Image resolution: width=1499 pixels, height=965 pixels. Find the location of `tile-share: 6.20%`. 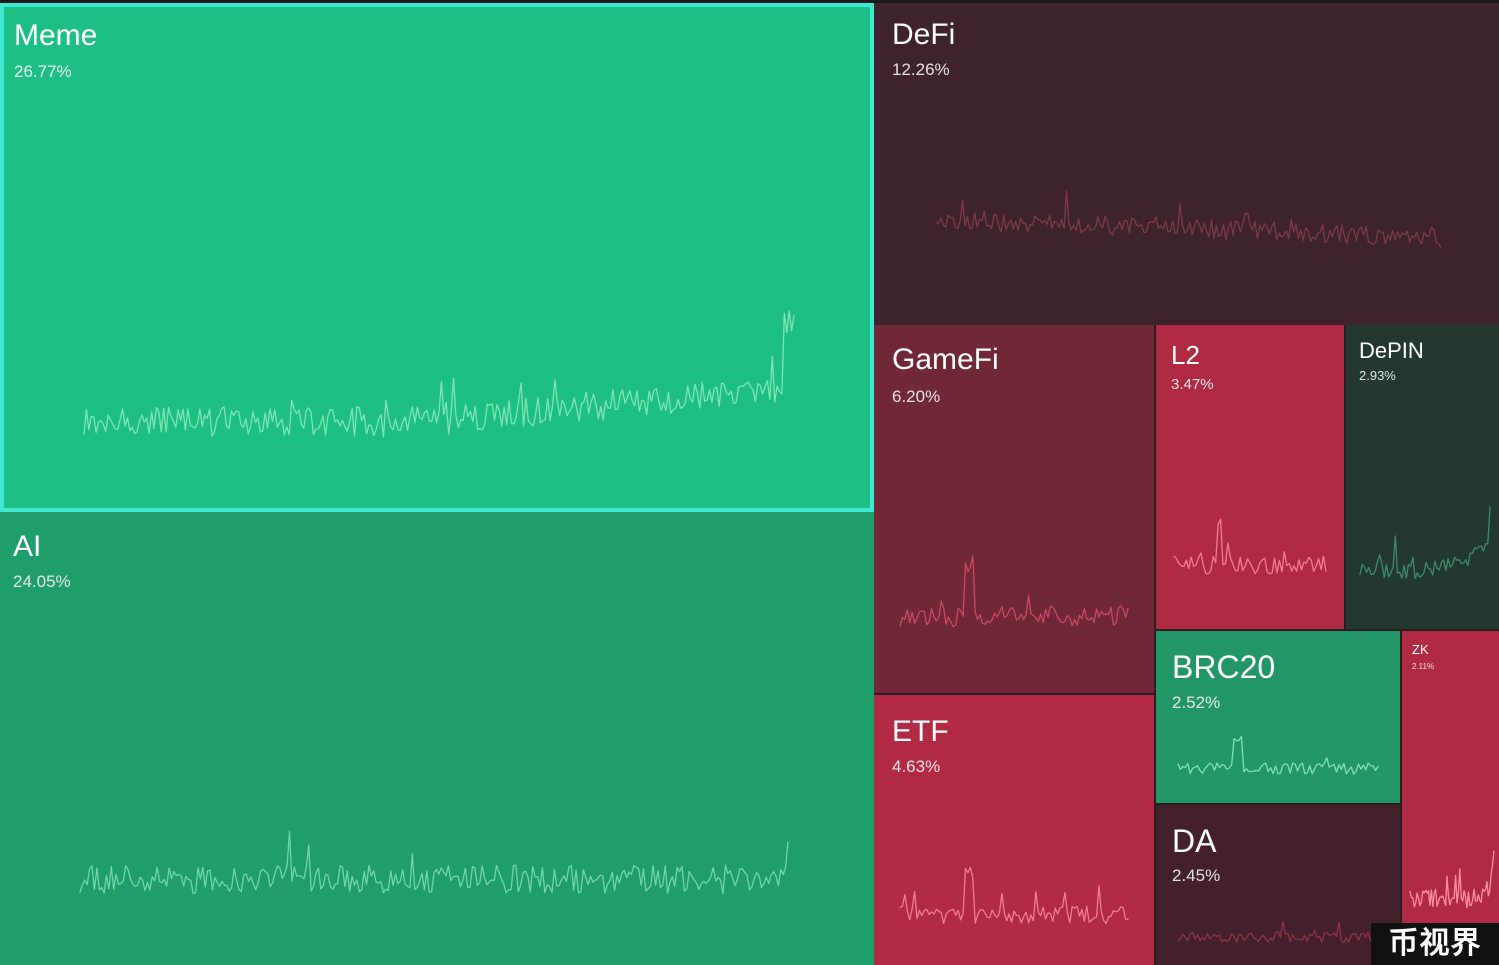

tile-share: 6.20% is located at coordinates (916, 396).